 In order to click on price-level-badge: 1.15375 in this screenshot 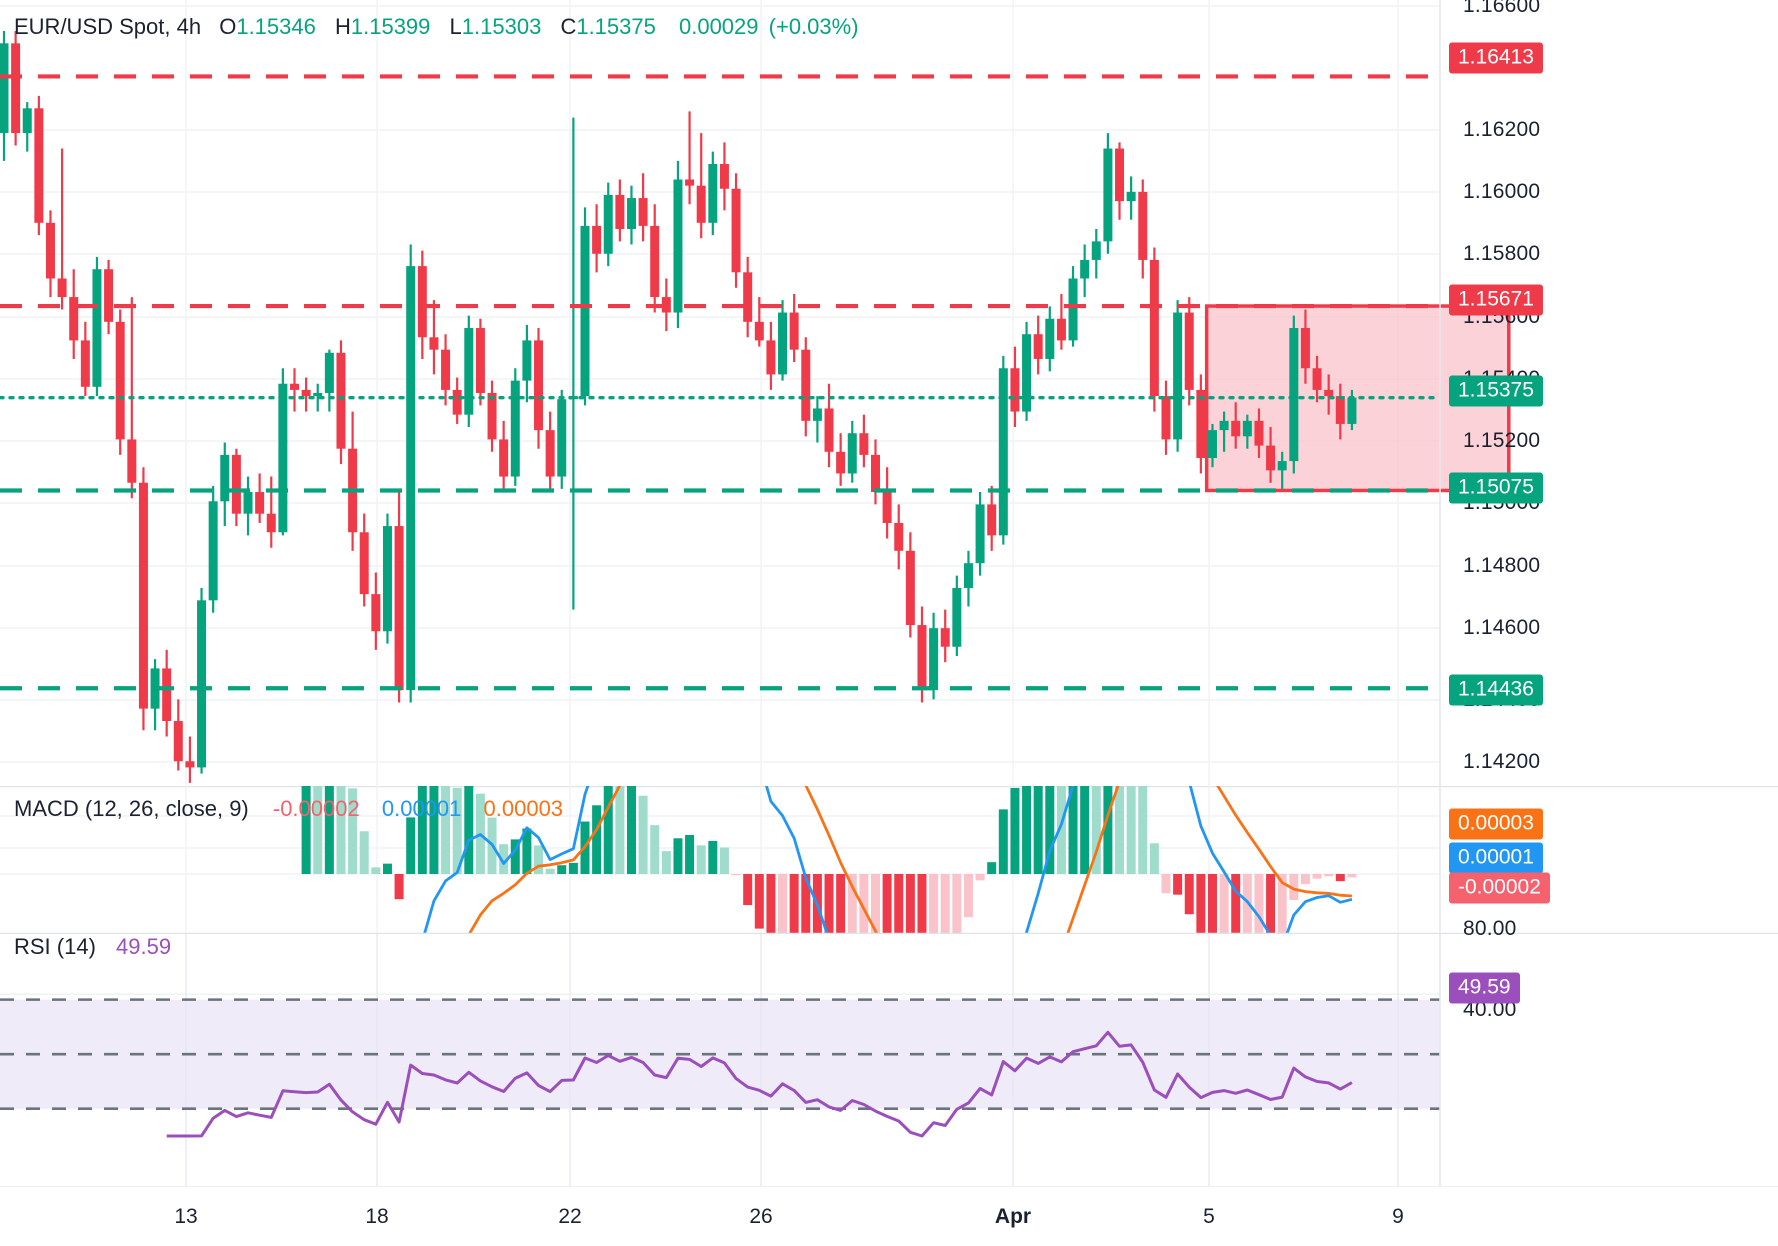, I will do `click(1496, 391)`.